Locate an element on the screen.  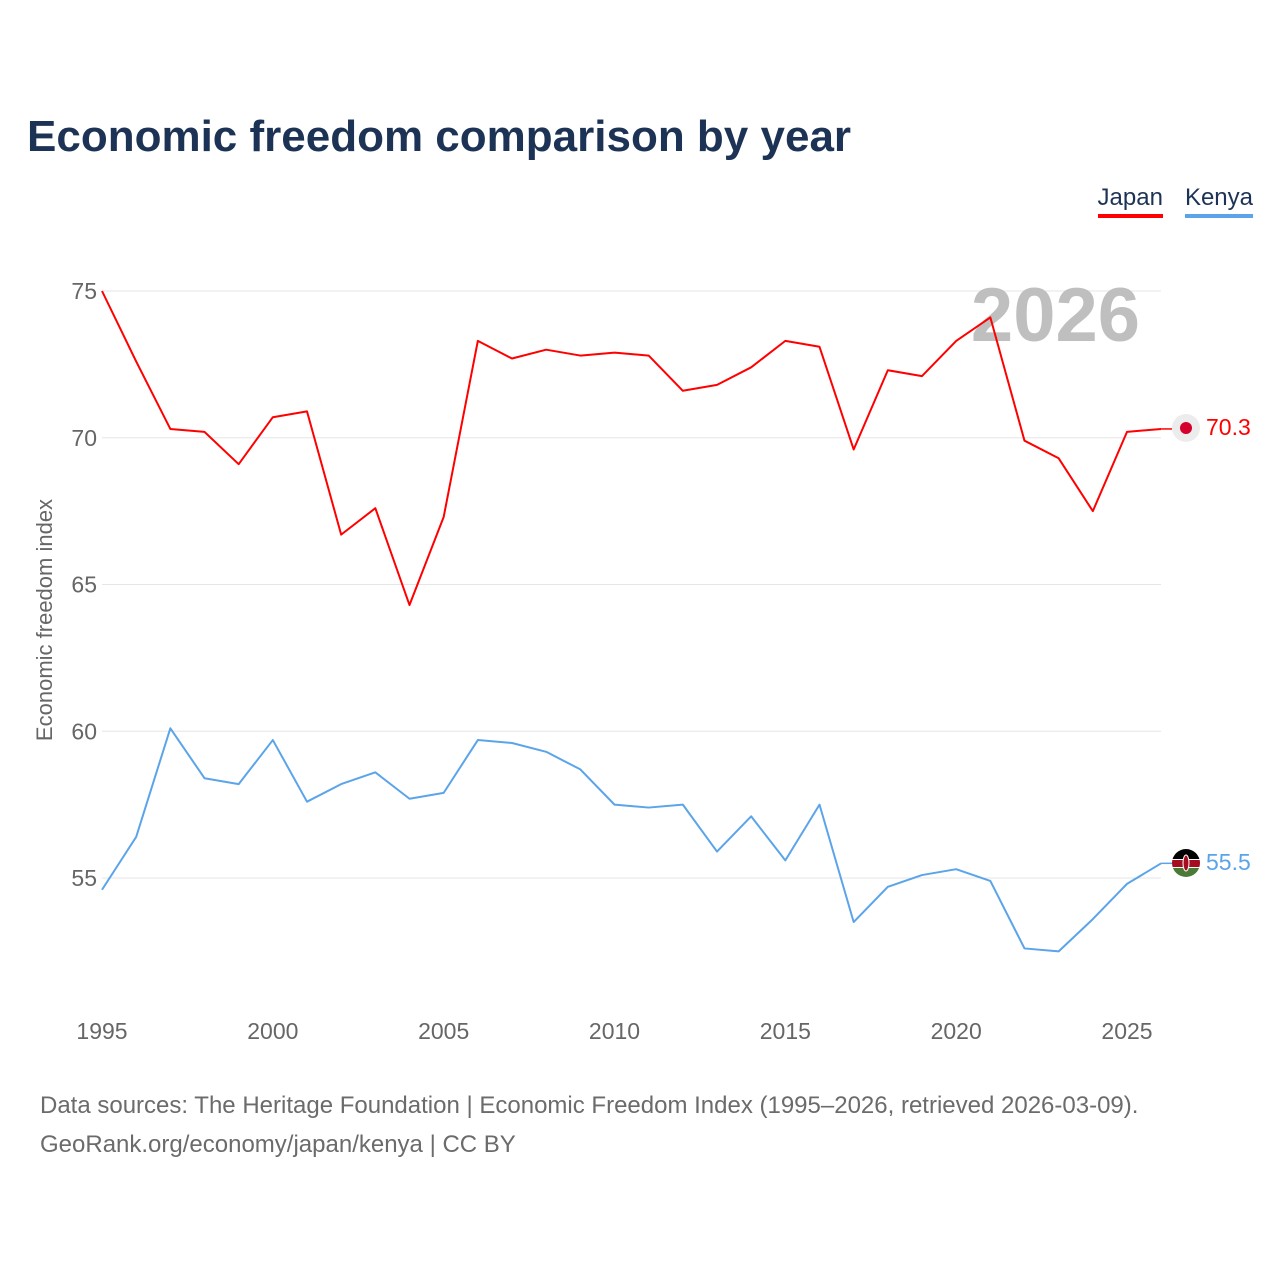
y-axis-label: Economic freedom index is located at coordinates (44, 620).